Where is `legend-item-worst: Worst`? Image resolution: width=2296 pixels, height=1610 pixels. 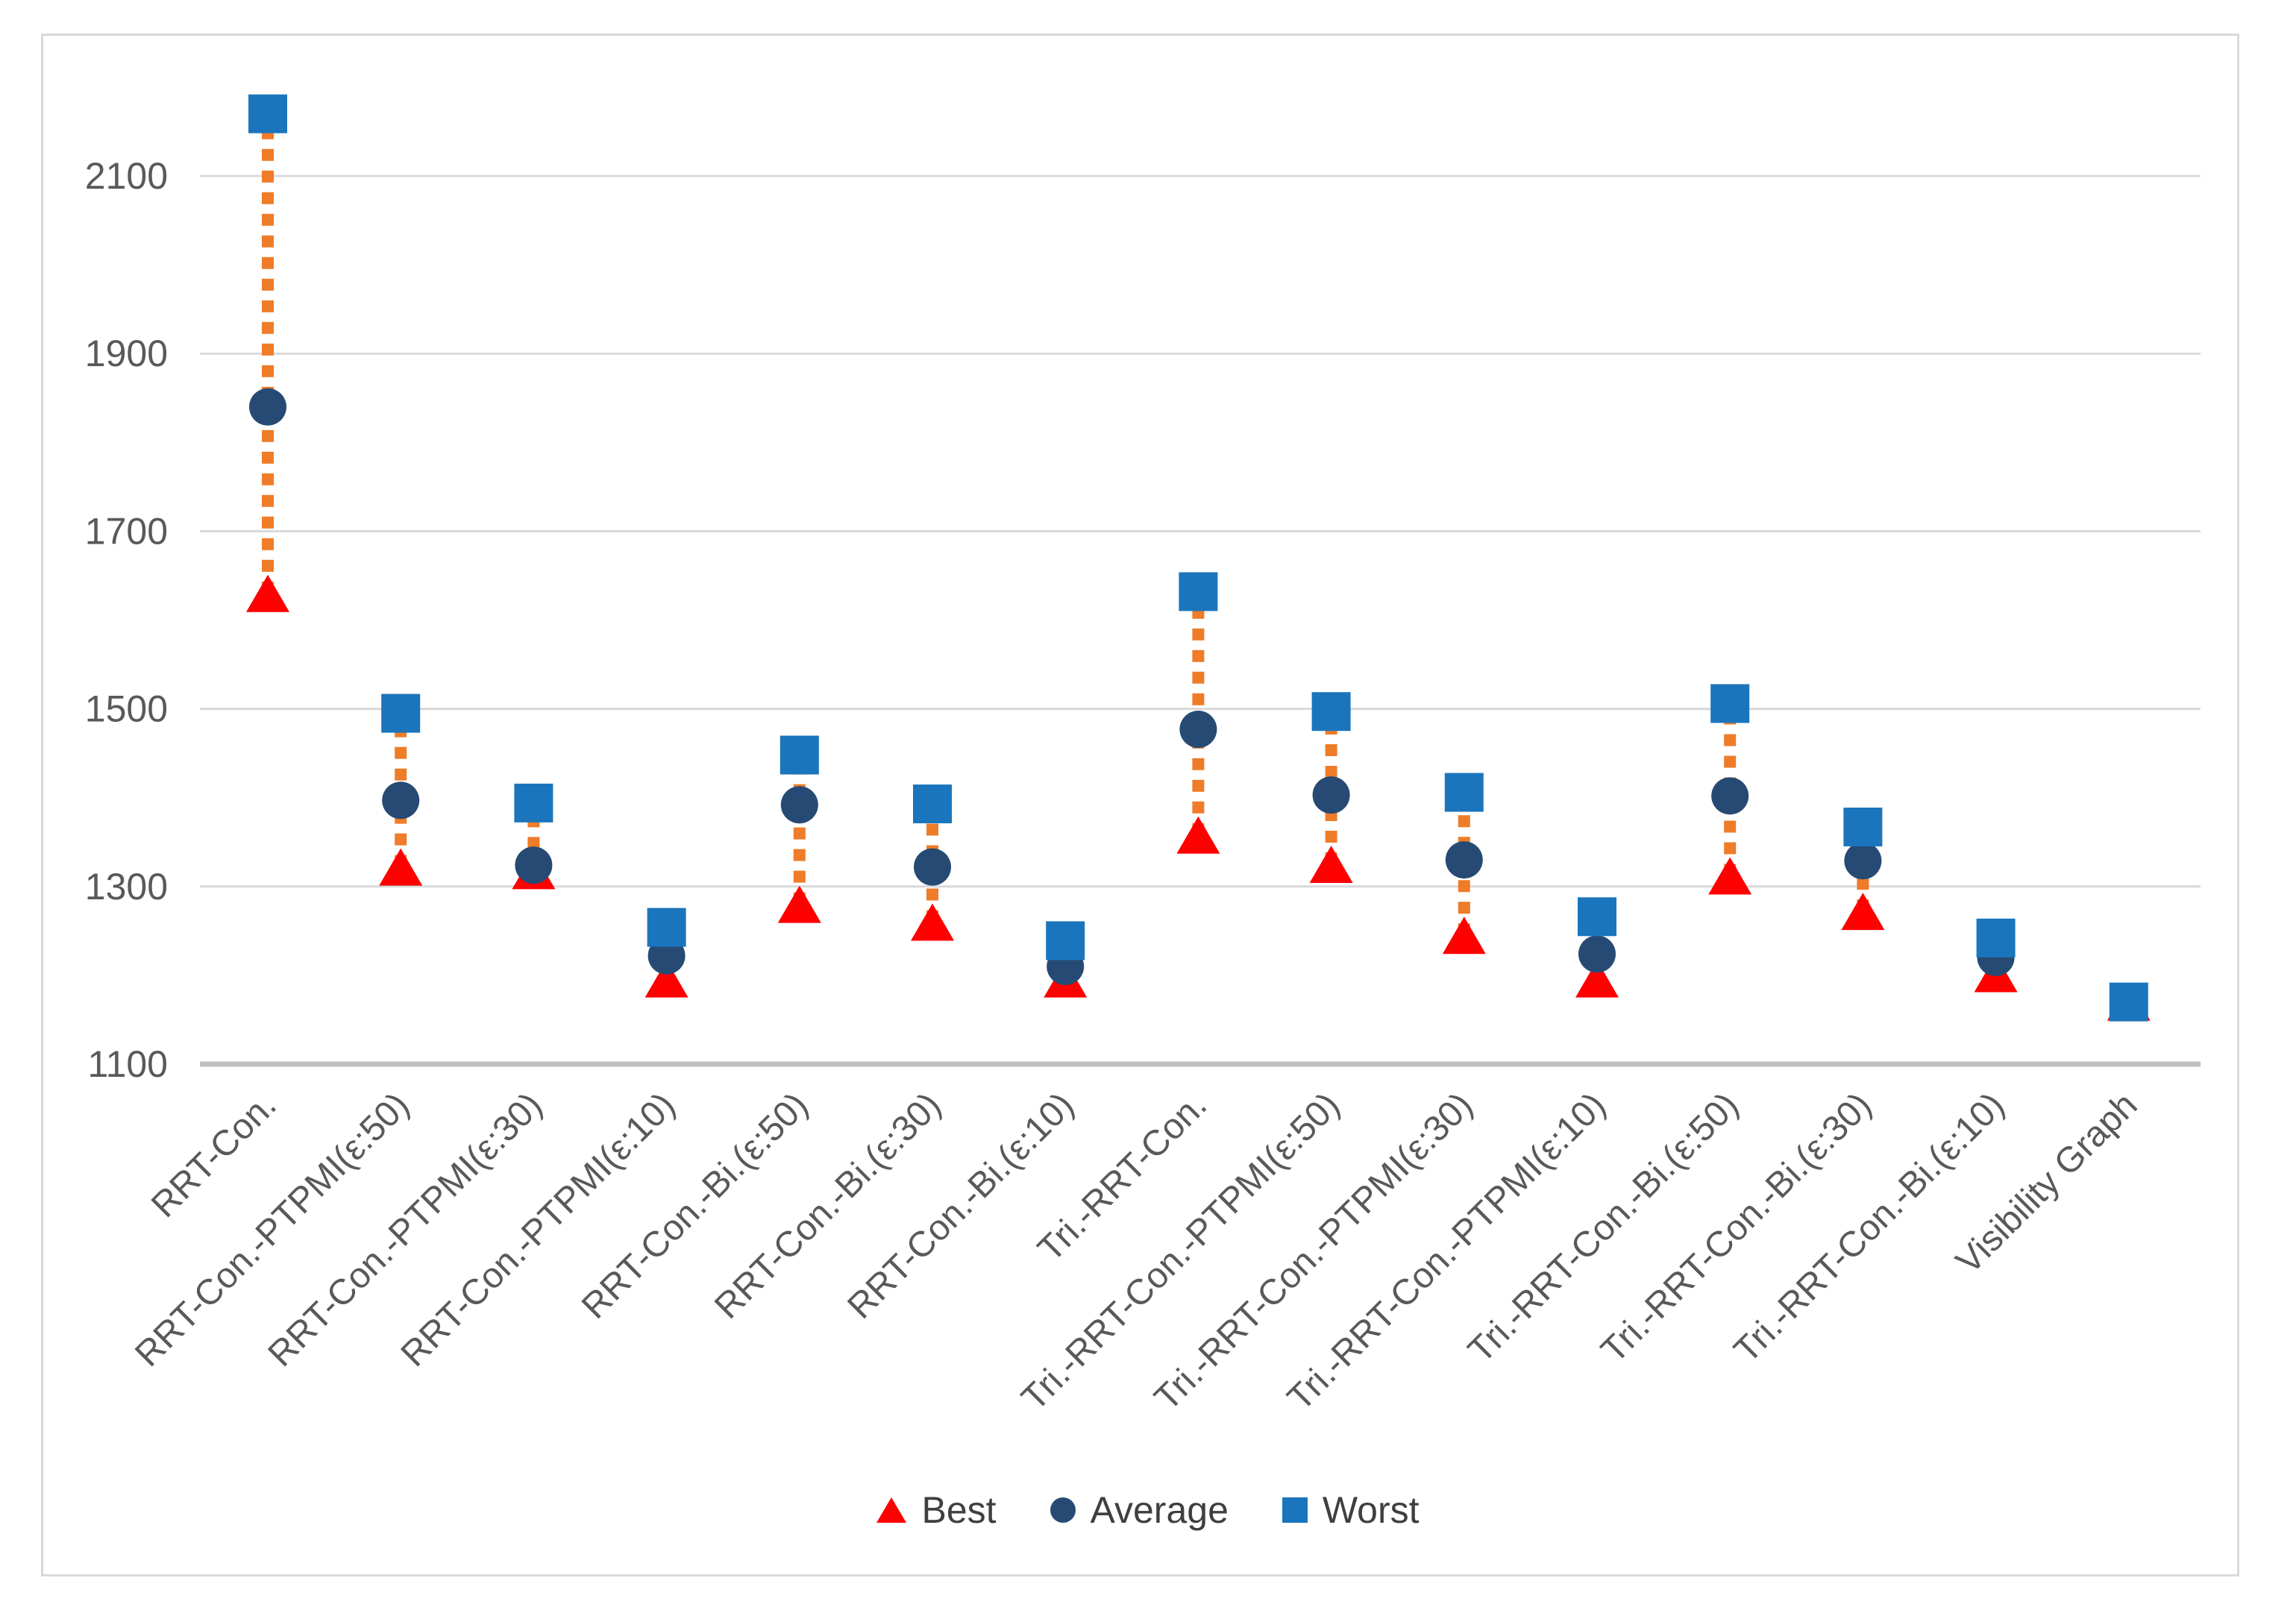
legend-item-worst: Worst is located at coordinates (1351, 1510).